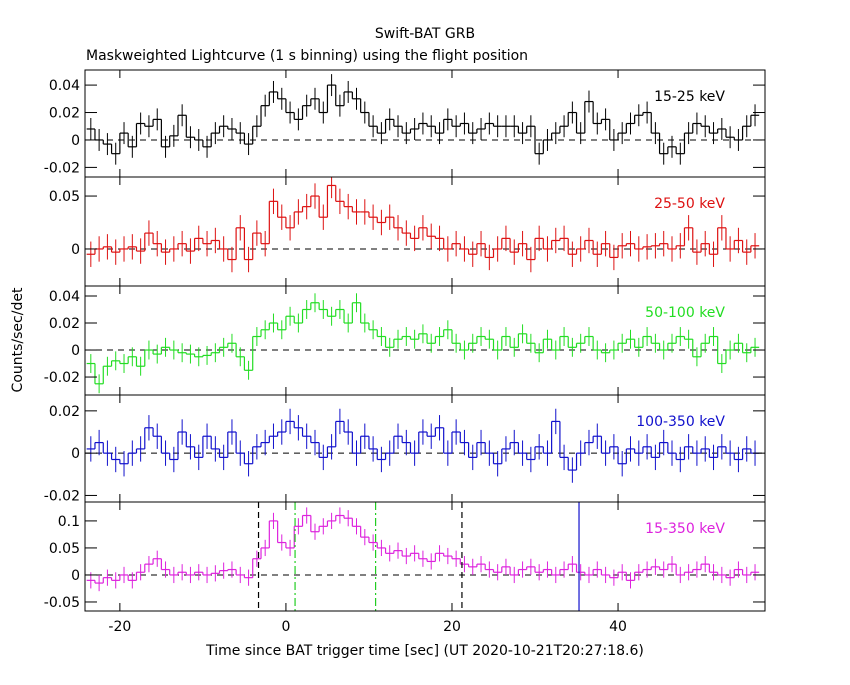  I want to click on panel-label: 100-350 keV, so click(680, 422).